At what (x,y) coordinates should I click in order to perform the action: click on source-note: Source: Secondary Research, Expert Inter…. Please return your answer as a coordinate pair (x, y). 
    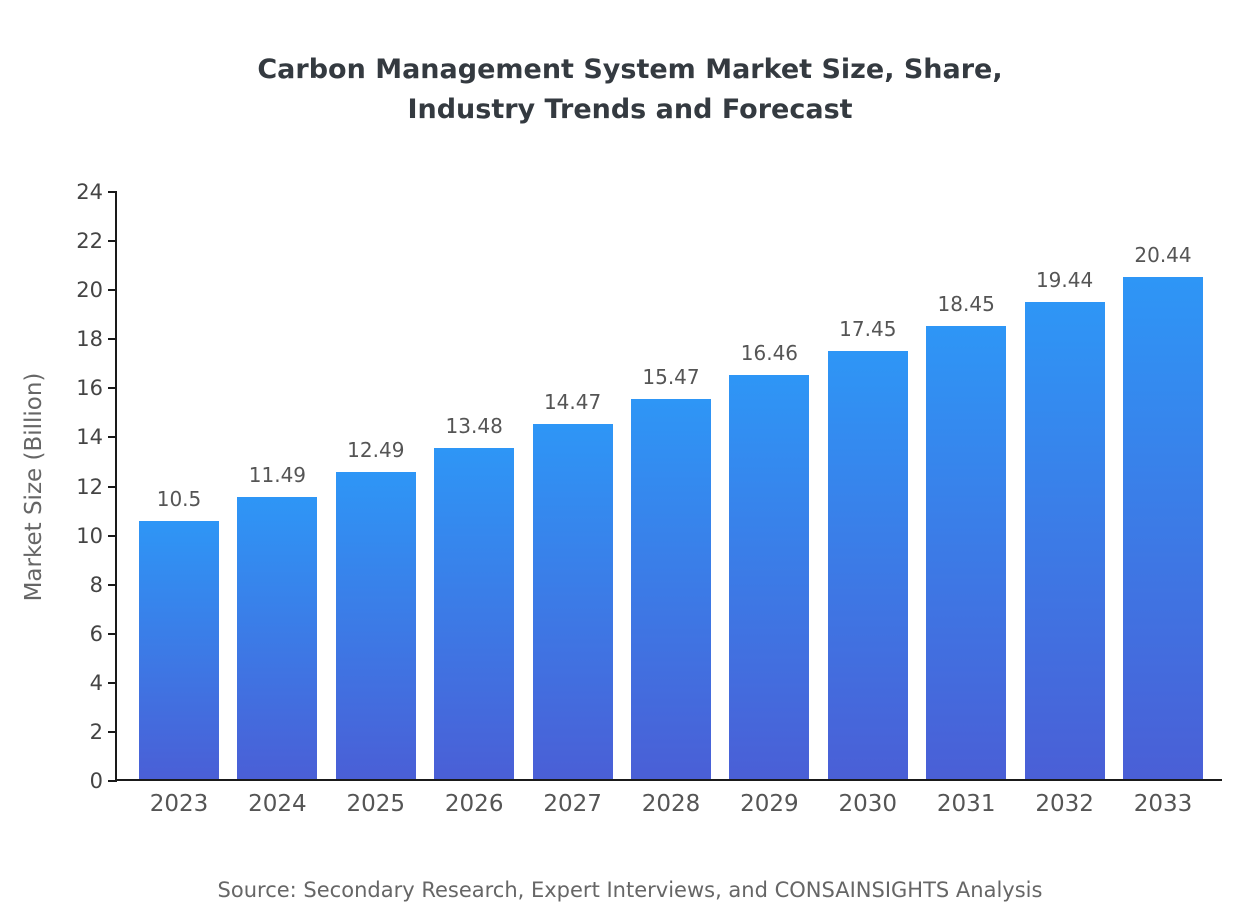
    Looking at the image, I should click on (630, 890).